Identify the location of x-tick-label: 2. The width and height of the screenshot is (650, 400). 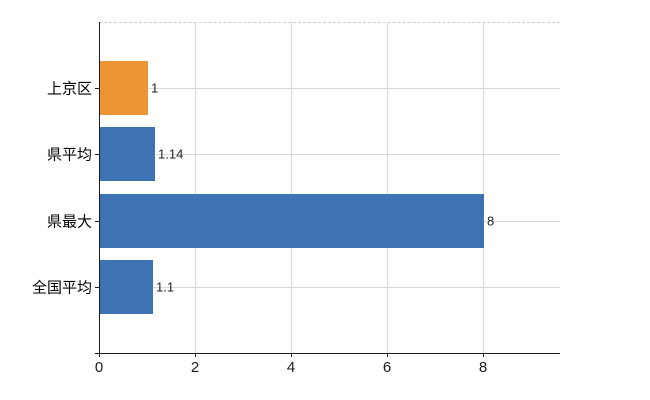
(195, 367).